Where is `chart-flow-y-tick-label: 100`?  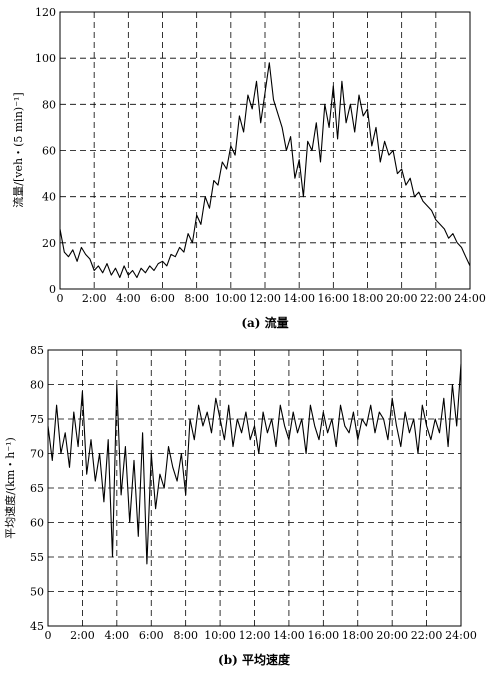
chart-flow-y-tick-label: 100 is located at coordinates (45, 58).